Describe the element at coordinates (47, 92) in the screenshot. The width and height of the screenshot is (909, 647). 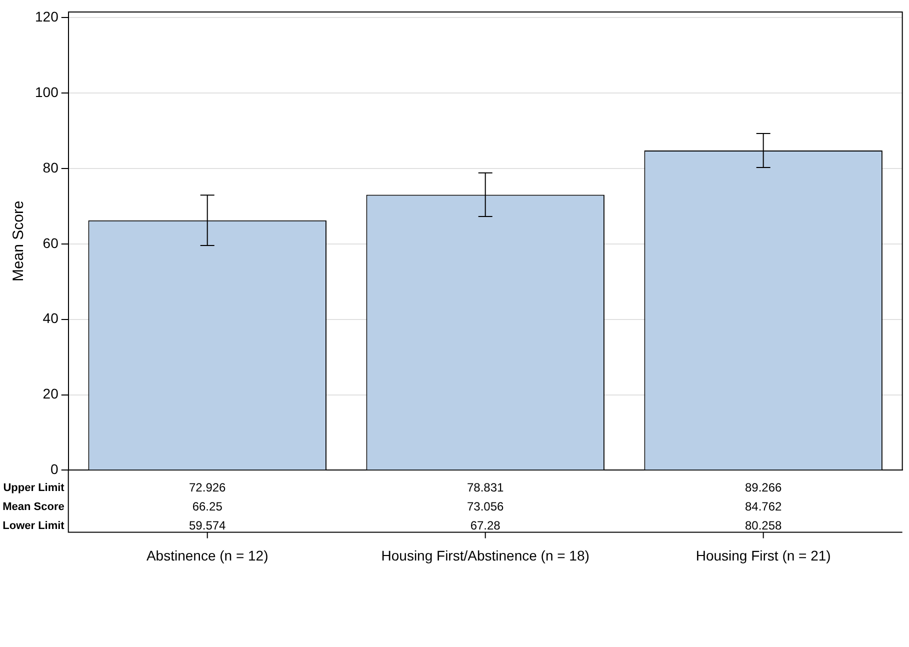
I see `y-tick-label: 100` at that location.